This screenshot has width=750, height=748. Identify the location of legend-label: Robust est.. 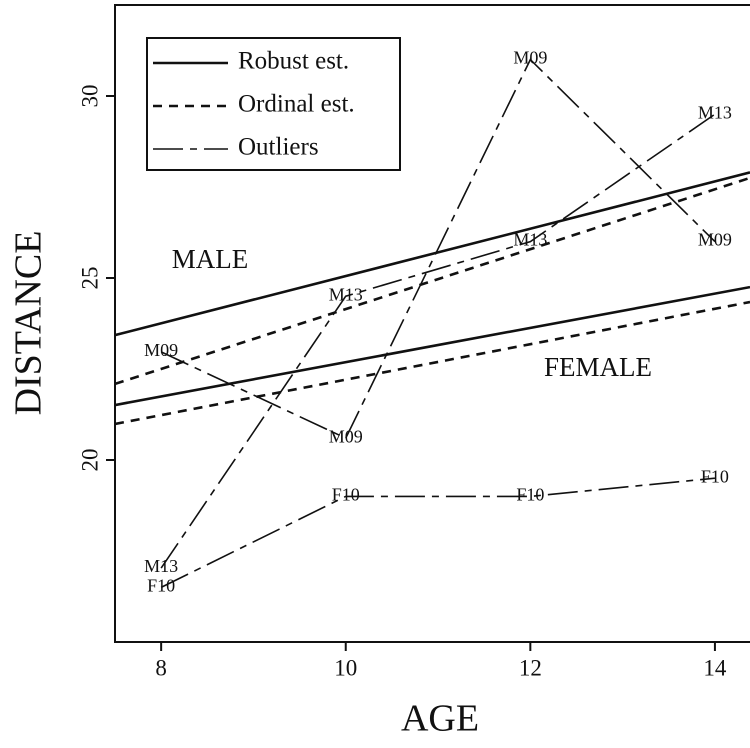
(293, 61).